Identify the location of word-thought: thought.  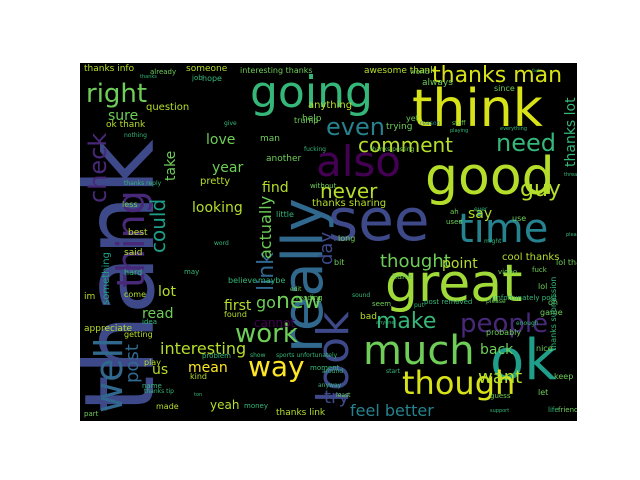
(415, 261).